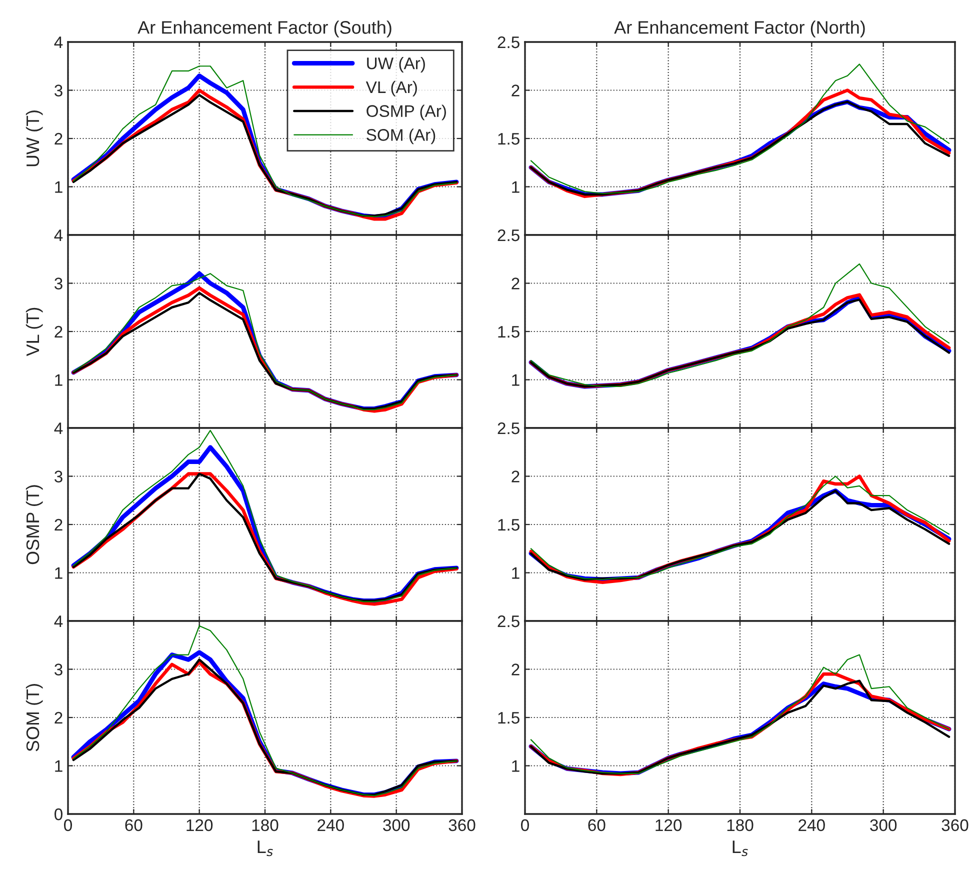 The image size is (971, 873). I want to click on legend-label: OSMP (Ar), so click(406, 112).